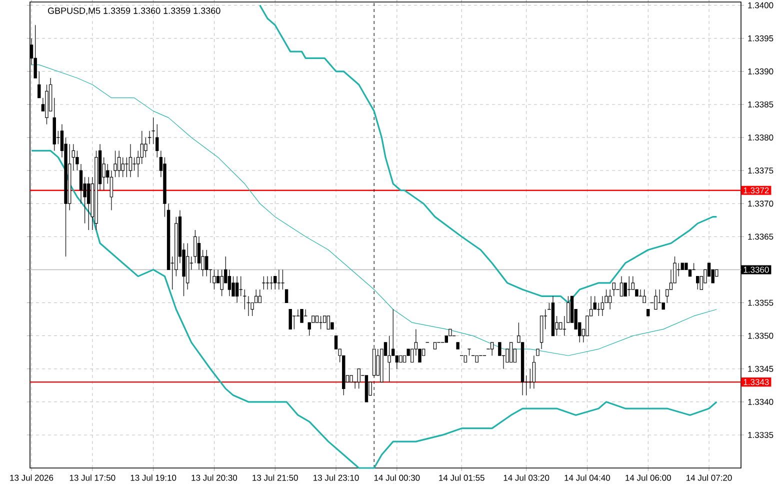  What do you see at coordinates (134, 11) in the screenshot?
I see `text: GBPUSD,M5 1.3359 1.3360 1.3359 1.3360` at bounding box center [134, 11].